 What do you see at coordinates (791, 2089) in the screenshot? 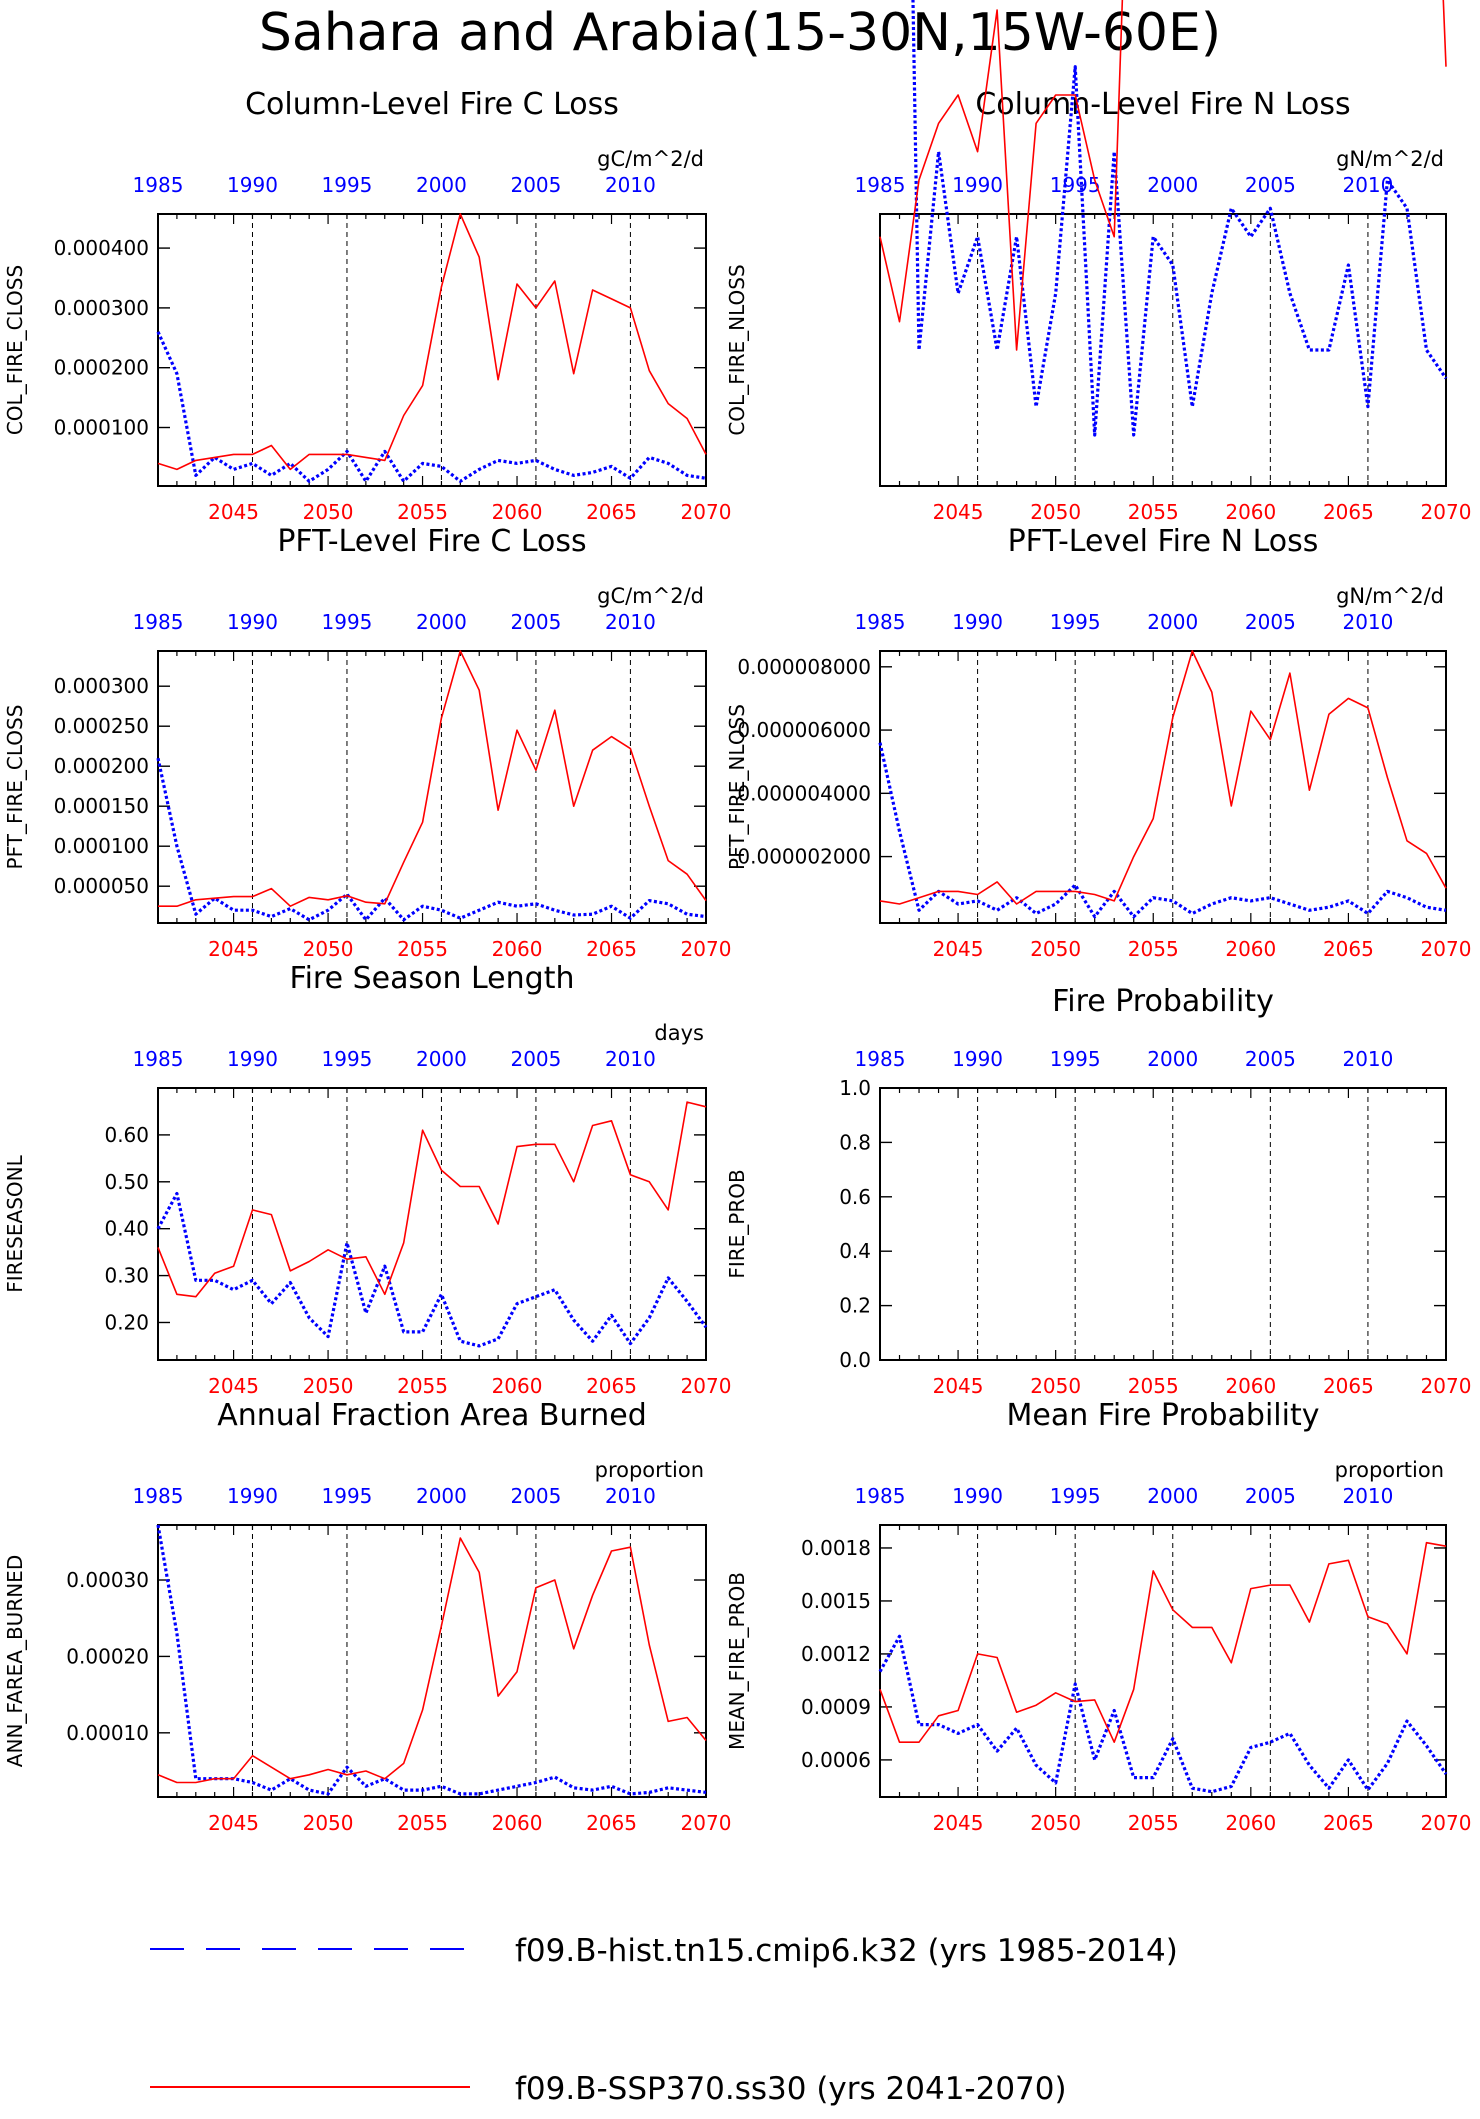
I see `legend-label-future: f09.B-SSP370.ss30 (yrs 2041-2070)` at bounding box center [791, 2089].